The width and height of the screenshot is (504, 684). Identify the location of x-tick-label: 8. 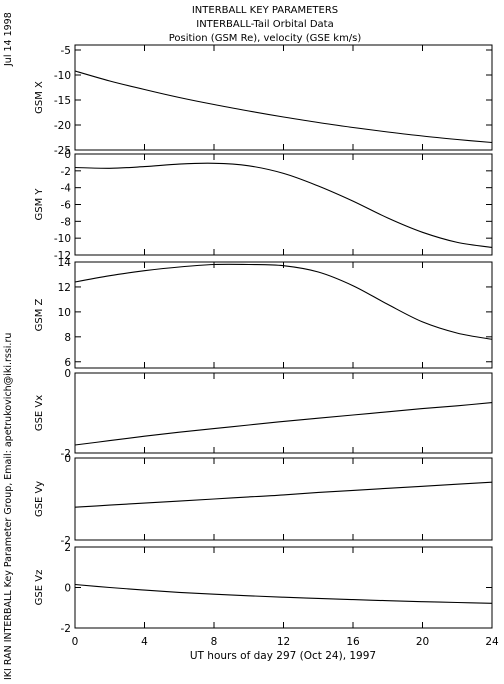
(214, 642).